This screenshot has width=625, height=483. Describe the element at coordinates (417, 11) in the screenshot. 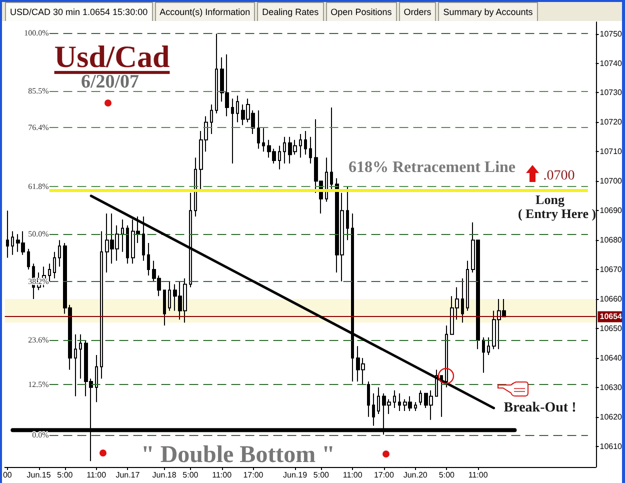

I see `text: Orders` at that location.